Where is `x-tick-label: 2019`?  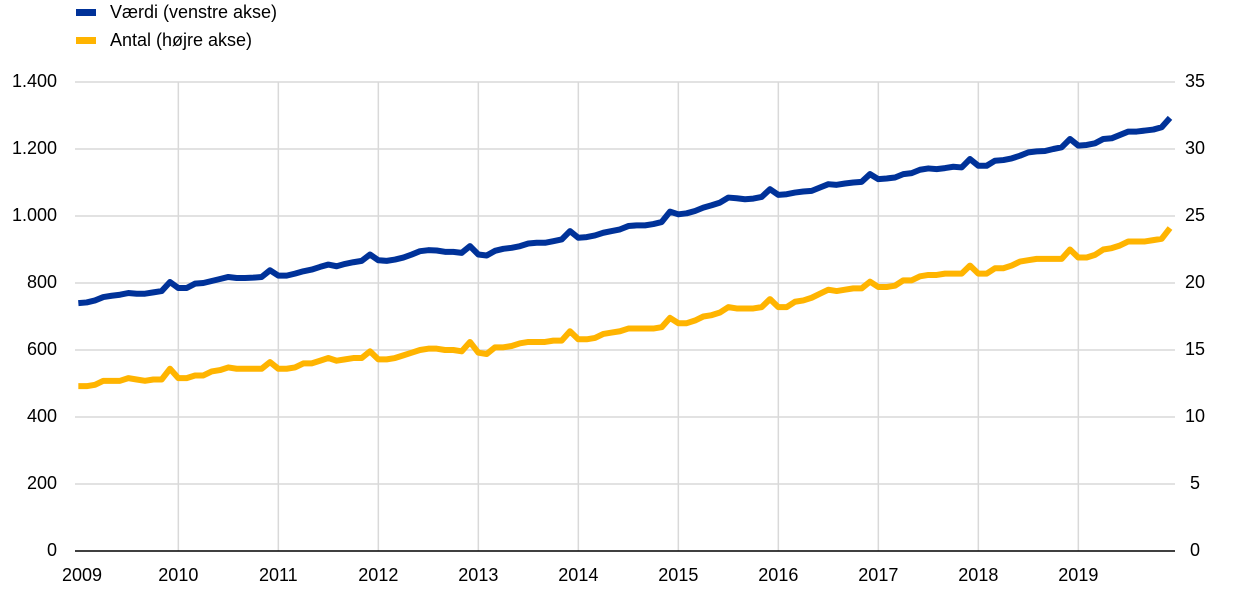
x-tick-label: 2019 is located at coordinates (1078, 575).